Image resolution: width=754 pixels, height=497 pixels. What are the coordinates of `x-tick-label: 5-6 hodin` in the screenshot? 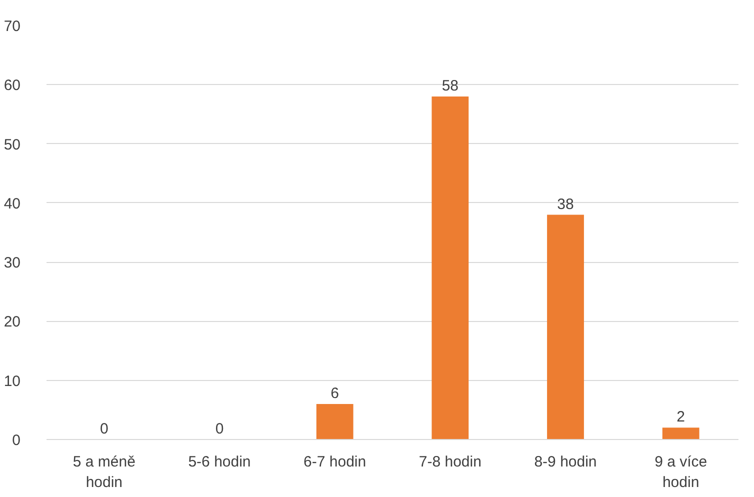 It's located at (219, 462).